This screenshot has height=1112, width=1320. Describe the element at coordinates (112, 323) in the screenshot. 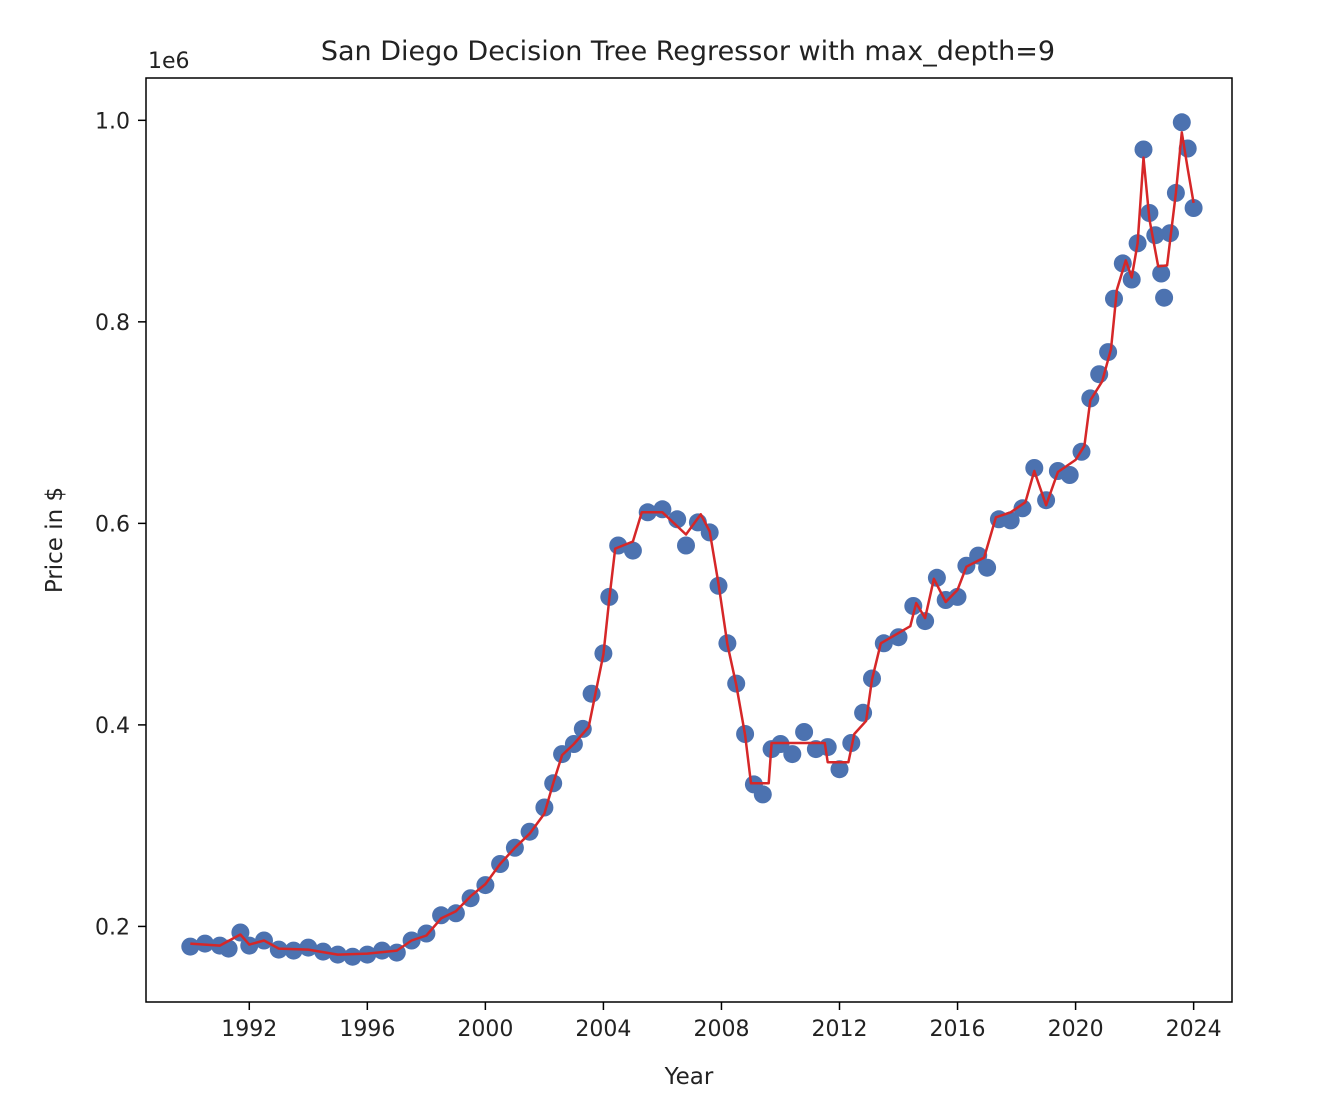

I see `y-tick-label: 0.8` at that location.